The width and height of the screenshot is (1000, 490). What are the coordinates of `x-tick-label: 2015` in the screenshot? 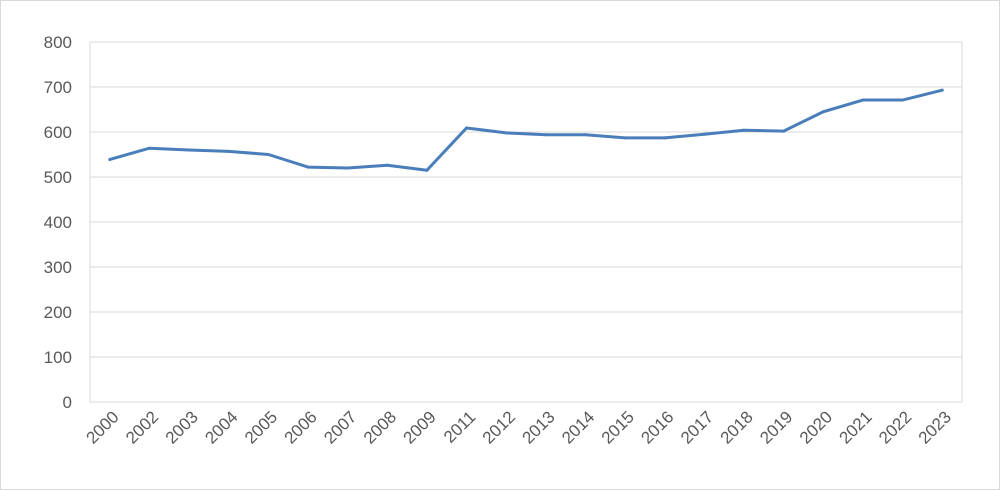 It's located at (618, 427).